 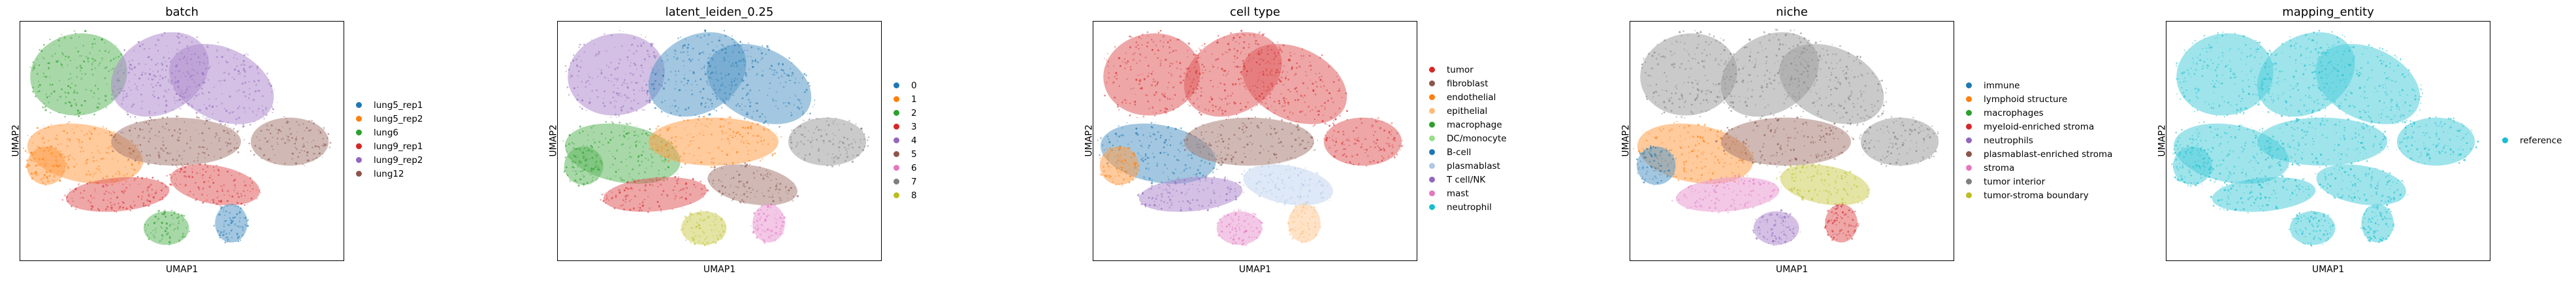 What do you see at coordinates (905, 126) in the screenshot?
I see `legend-item: 3` at bounding box center [905, 126].